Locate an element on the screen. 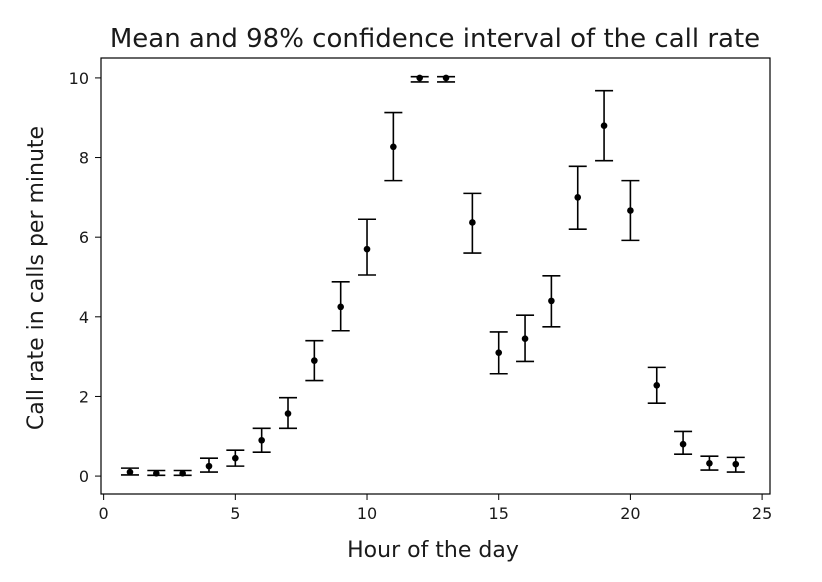 The width and height of the screenshot is (822, 582). y-tick-label: 0 is located at coordinates (84, 476).